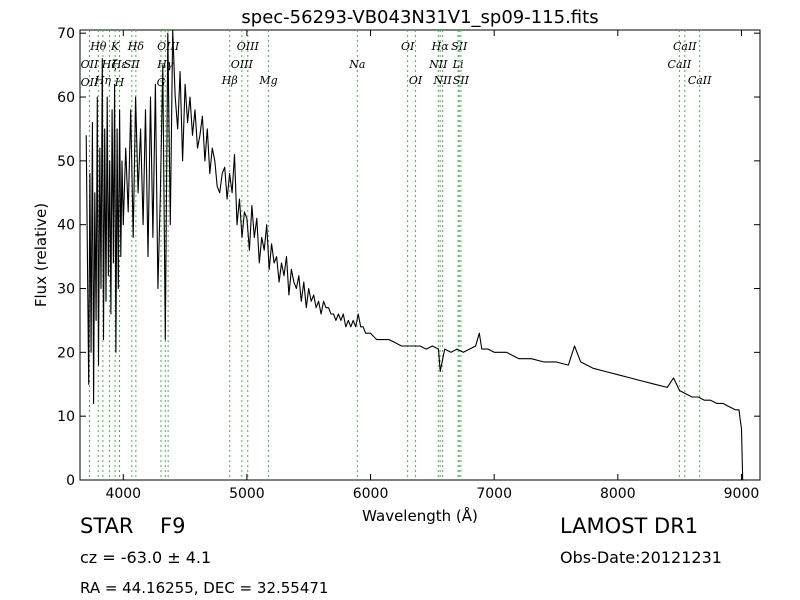 This screenshot has width=800, height=600. What do you see at coordinates (66, 290) in the screenshot?
I see `y-tick-label-3: 30` at bounding box center [66, 290].